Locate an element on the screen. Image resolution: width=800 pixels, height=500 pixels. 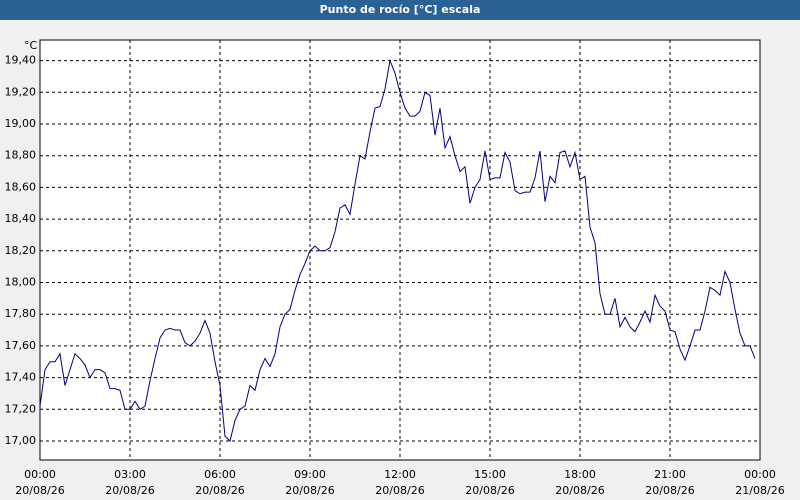
y-tick-label: 17,60 is located at coordinates (21, 345).